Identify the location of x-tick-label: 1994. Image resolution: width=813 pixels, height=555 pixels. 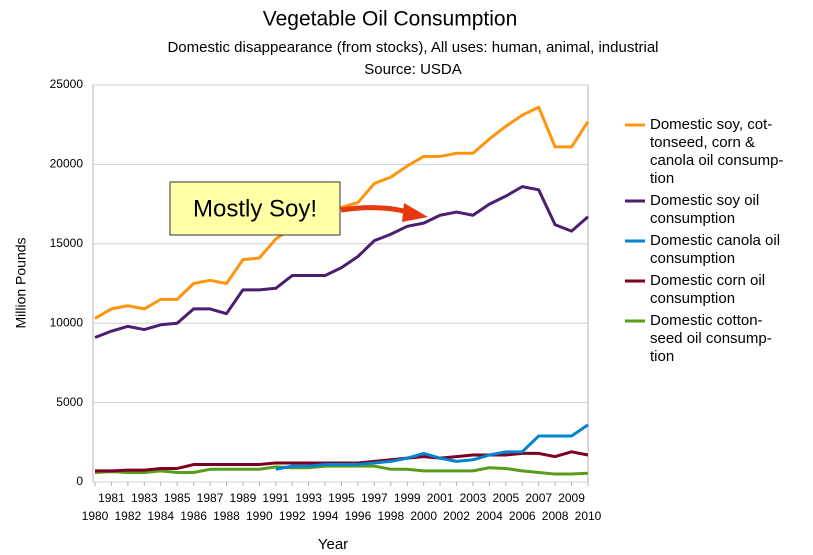
(325, 516).